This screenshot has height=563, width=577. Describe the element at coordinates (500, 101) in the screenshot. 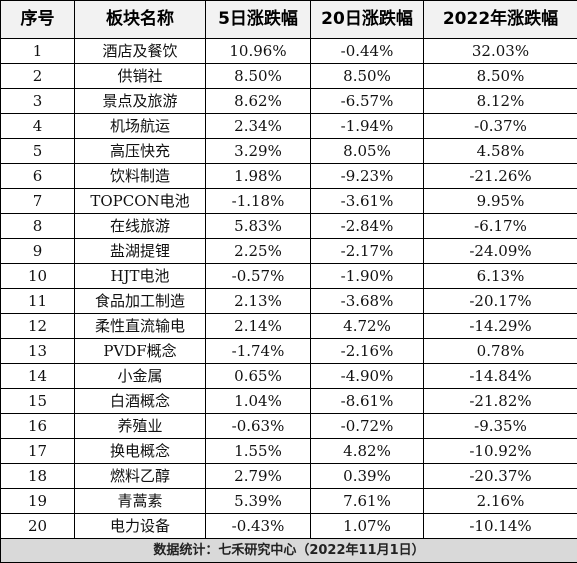

I see `cell-2022-change: 8.12%` at that location.